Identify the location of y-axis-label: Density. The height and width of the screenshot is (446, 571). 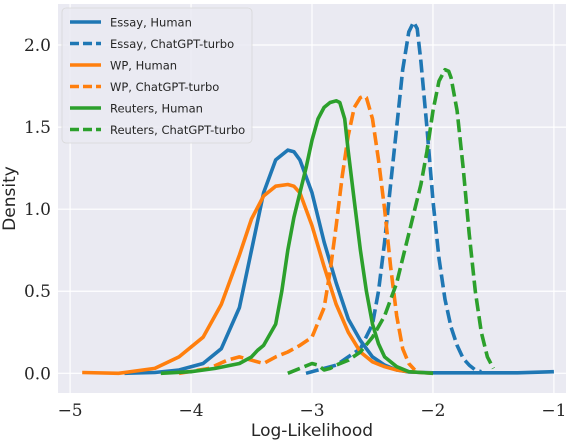
(10, 198).